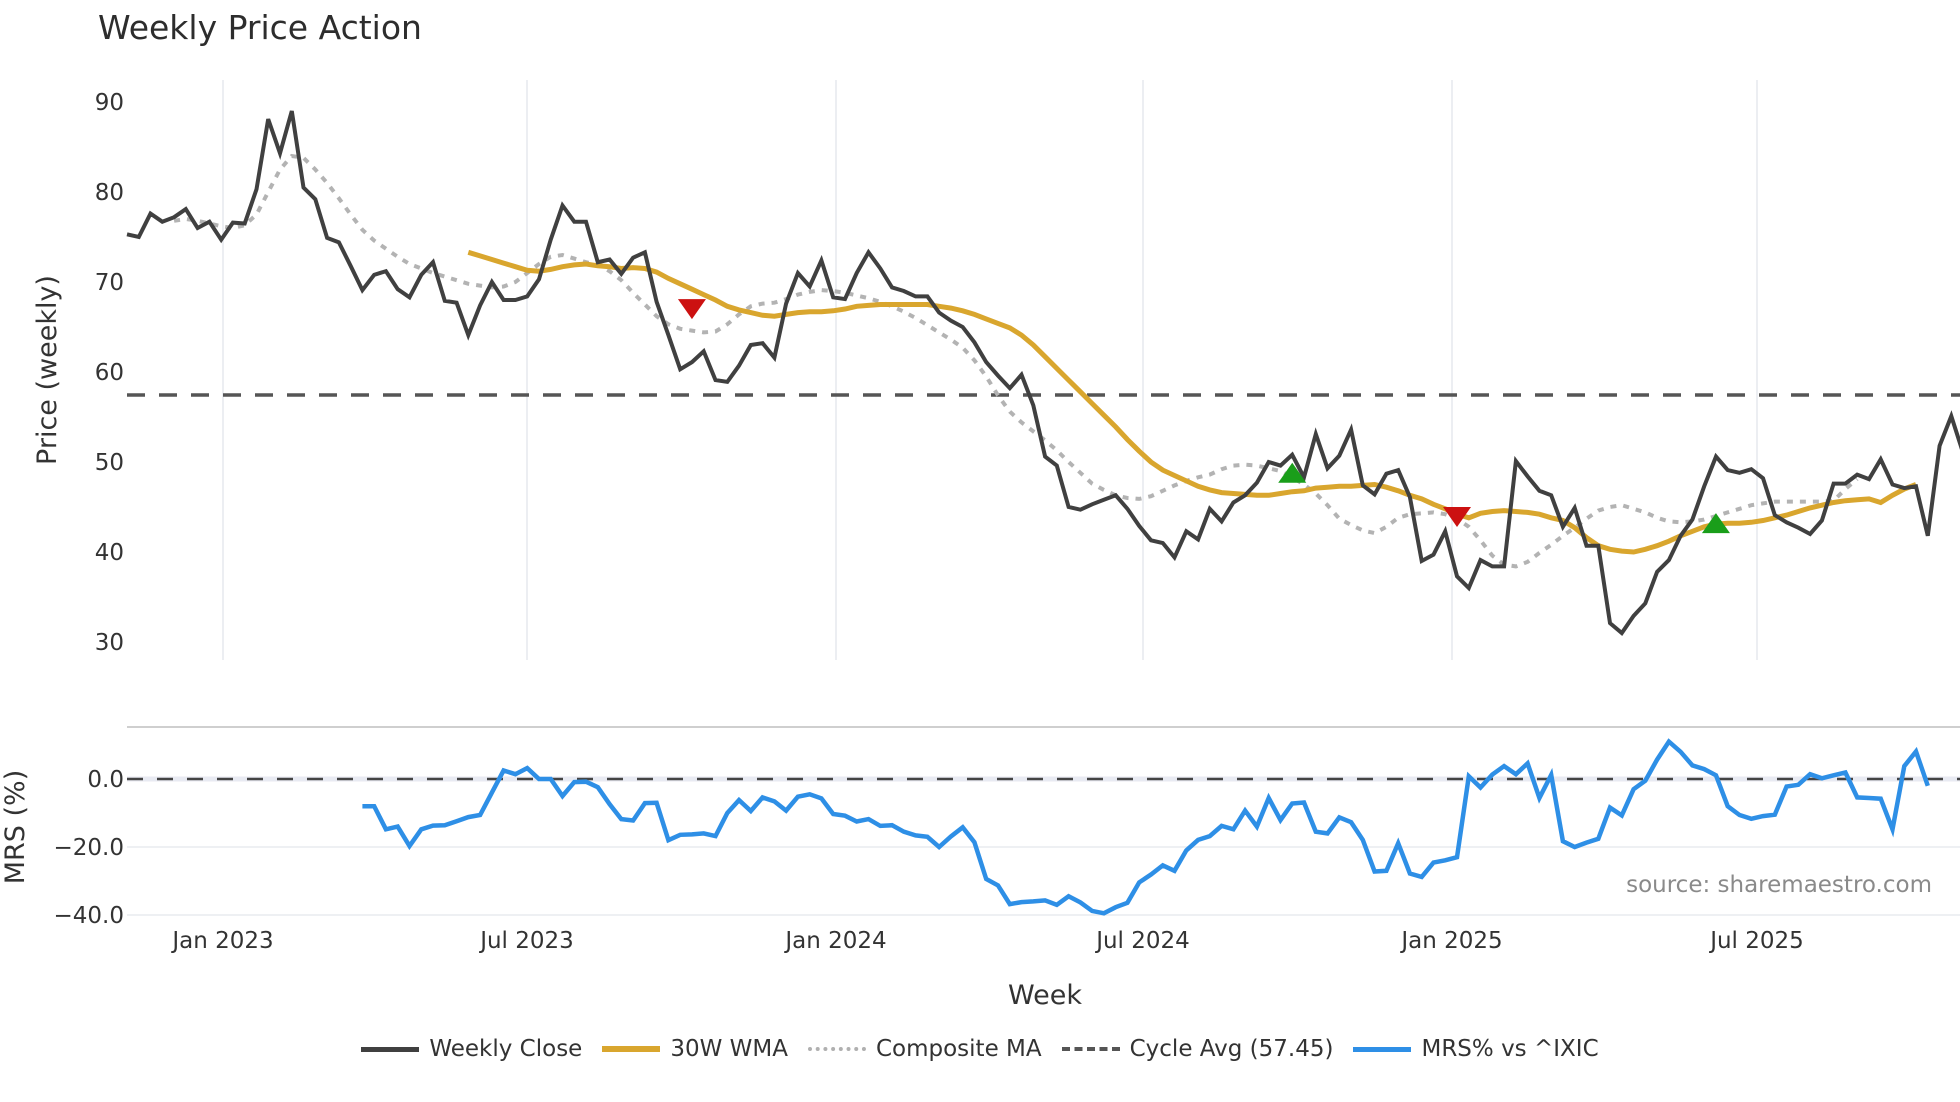 The height and width of the screenshot is (1102, 1960). What do you see at coordinates (1779, 885) in the screenshot?
I see `source-label: source: sharemaestro.com` at bounding box center [1779, 885].